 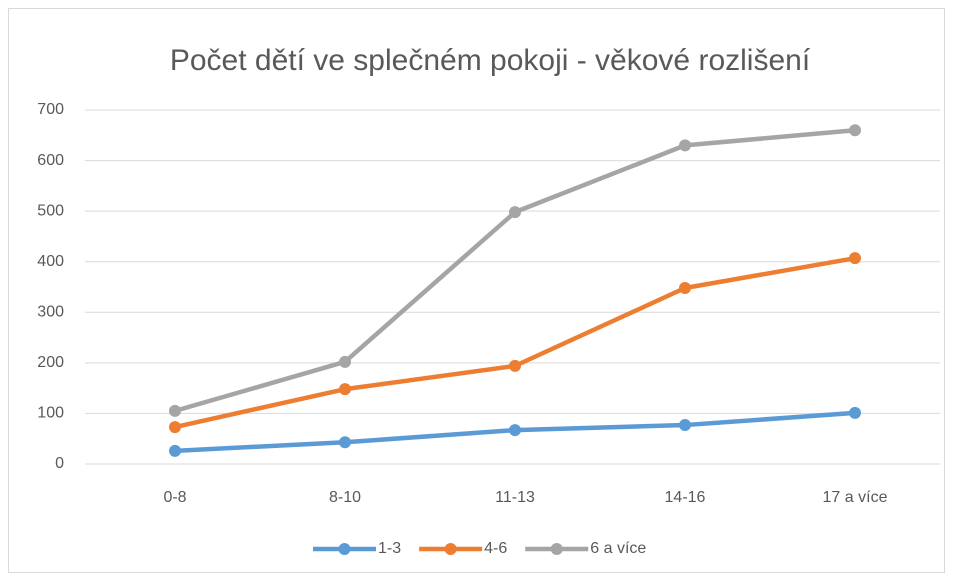 I want to click on x-tick-label: 8-10, so click(x=345, y=497).